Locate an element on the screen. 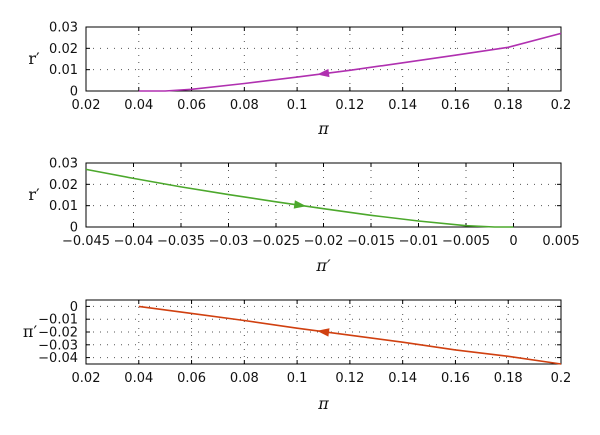 The image size is (600, 435). y-tick-label: −0.04 is located at coordinates (58, 358).